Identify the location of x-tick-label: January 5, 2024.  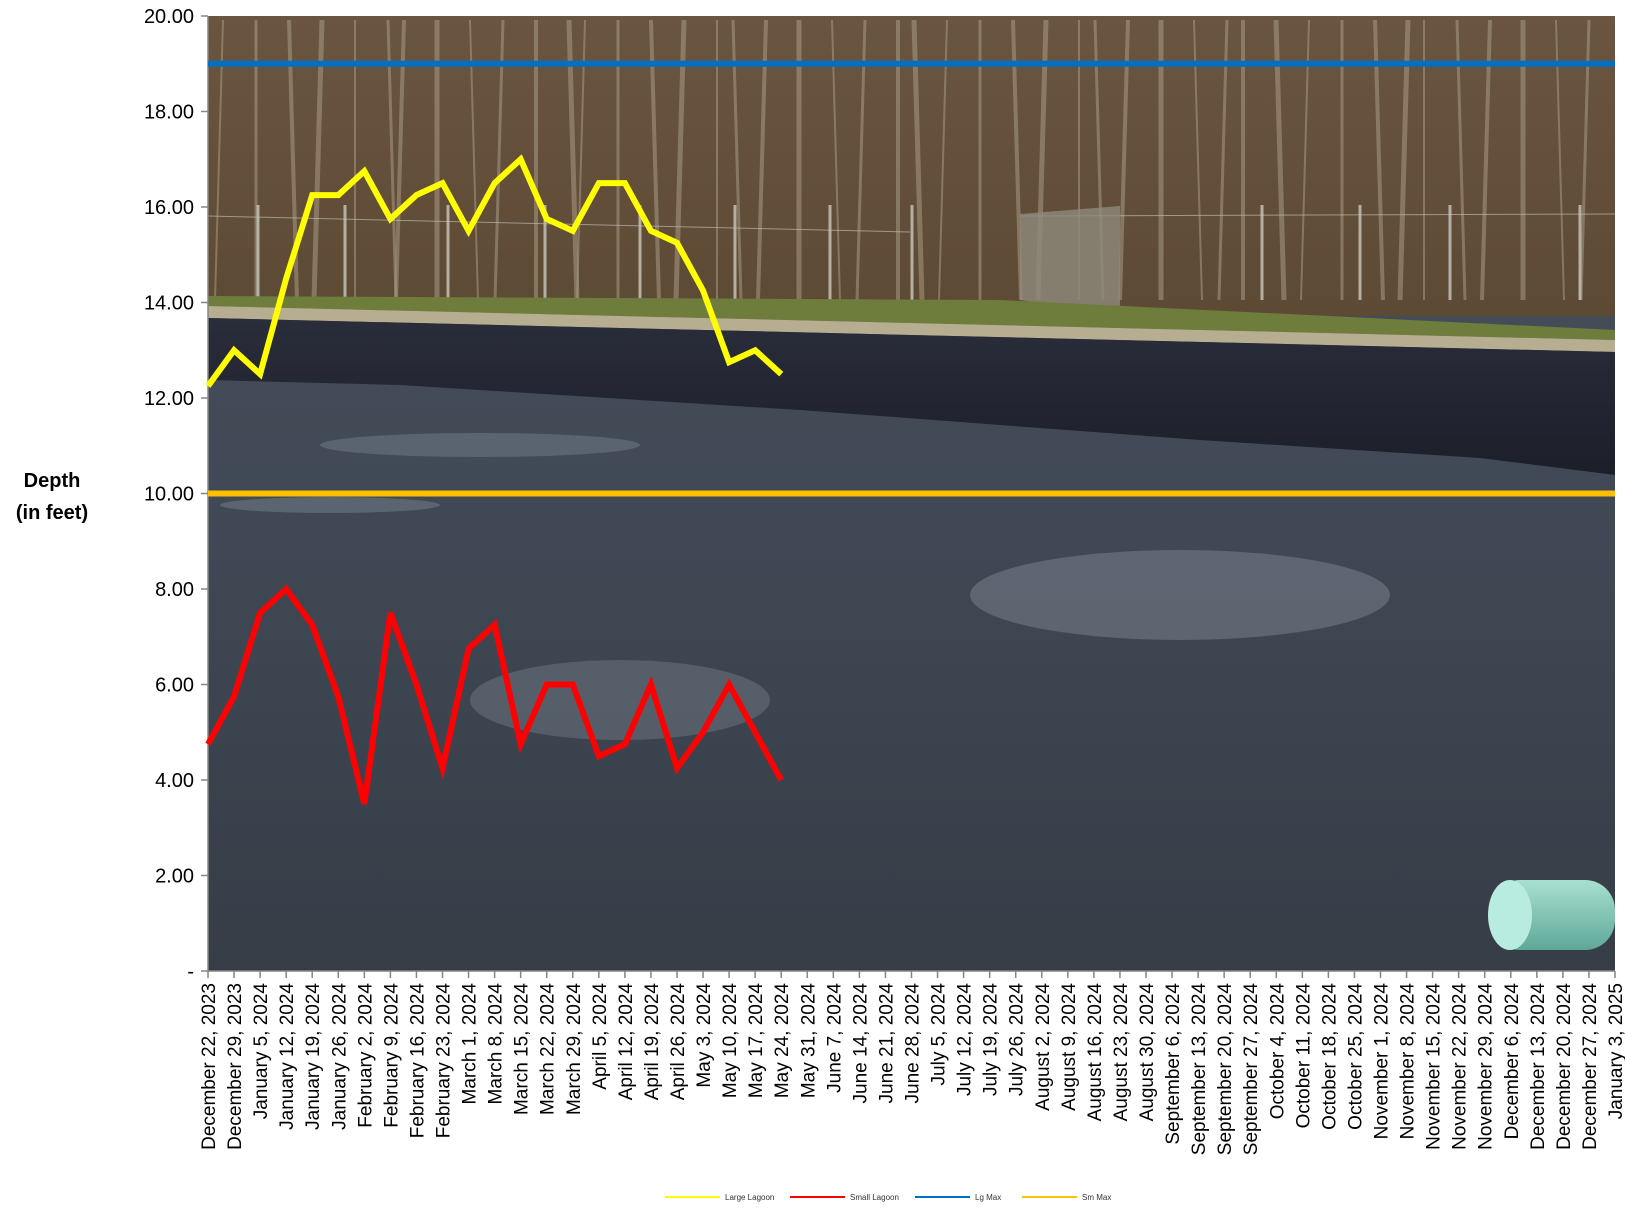
(261, 1051).